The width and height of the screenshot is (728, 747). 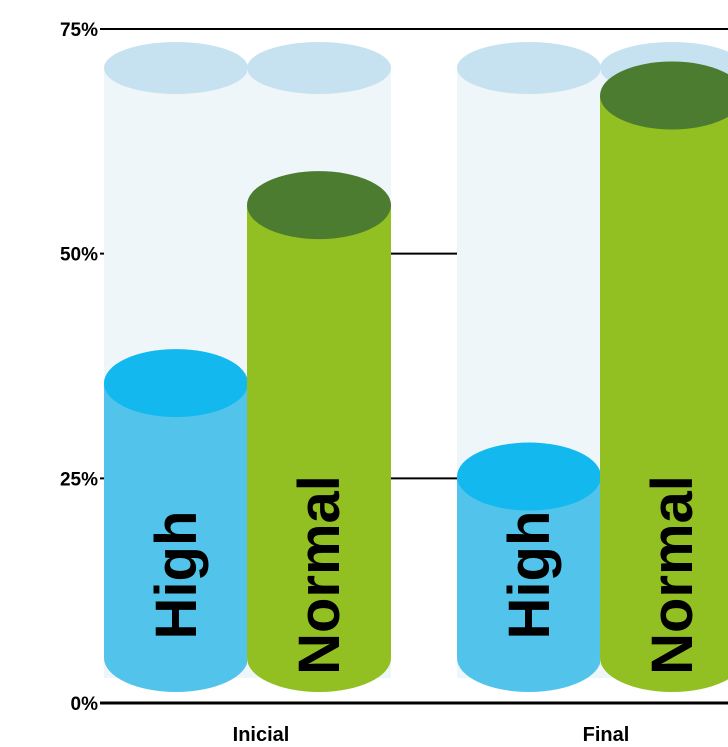 I want to click on x-category-label: Final, so click(x=606, y=735).